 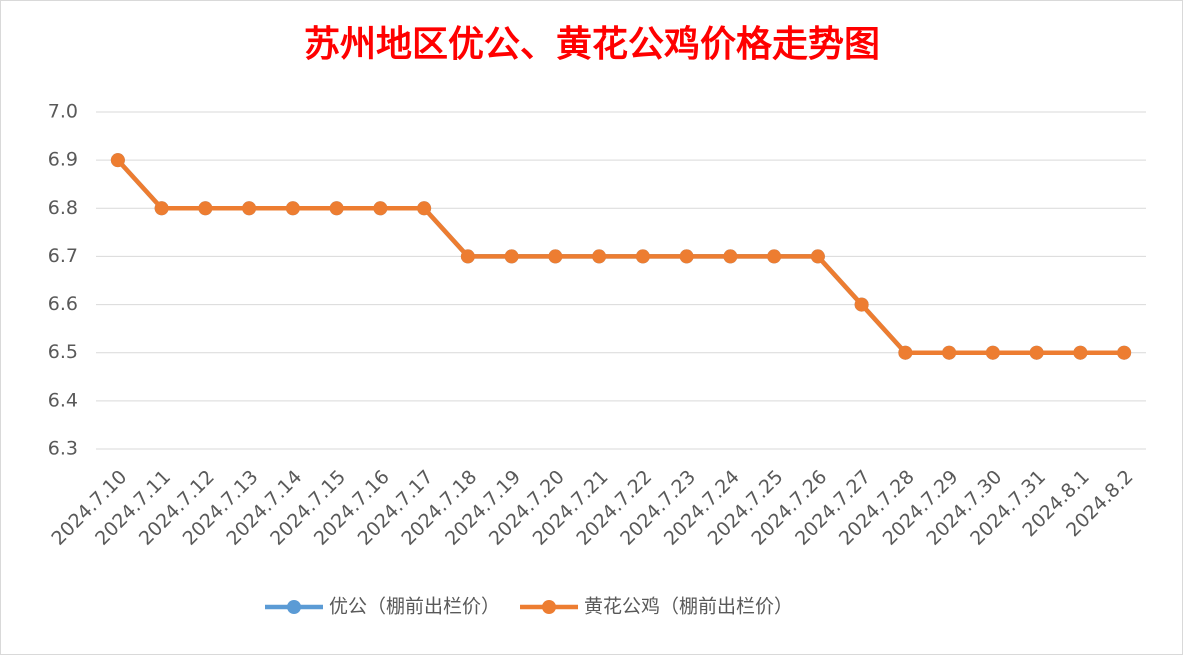 I want to click on chart-title: 苏州地区优公、黄花公鸡价格走势图, so click(x=592, y=44).